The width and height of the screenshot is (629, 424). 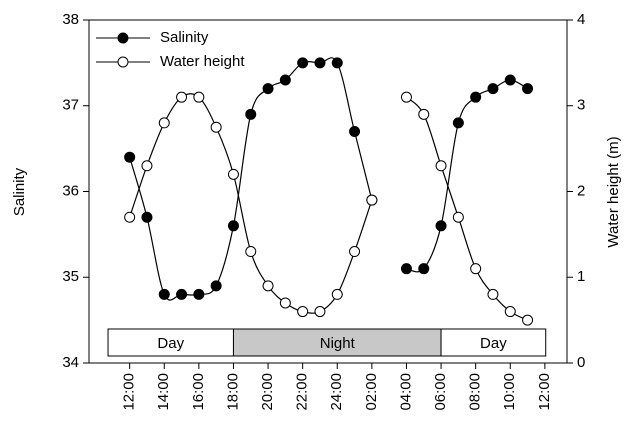 What do you see at coordinates (613, 191) in the screenshot?
I see `y2-axis-label: Water height (m)` at bounding box center [613, 191].